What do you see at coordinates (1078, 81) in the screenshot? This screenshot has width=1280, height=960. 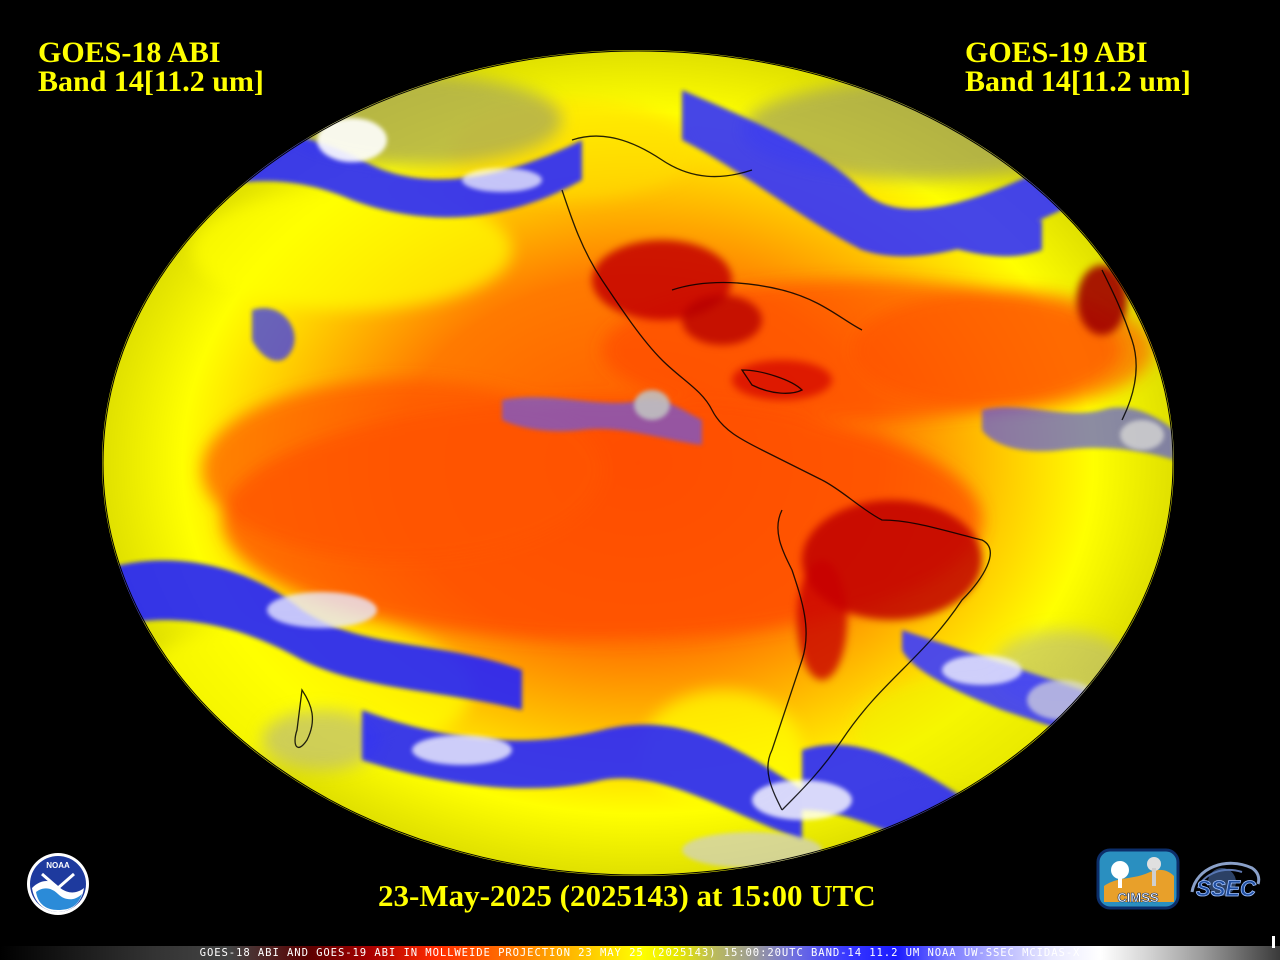 I see `right-band-label: Band 14[11.2 um]` at bounding box center [1078, 81].